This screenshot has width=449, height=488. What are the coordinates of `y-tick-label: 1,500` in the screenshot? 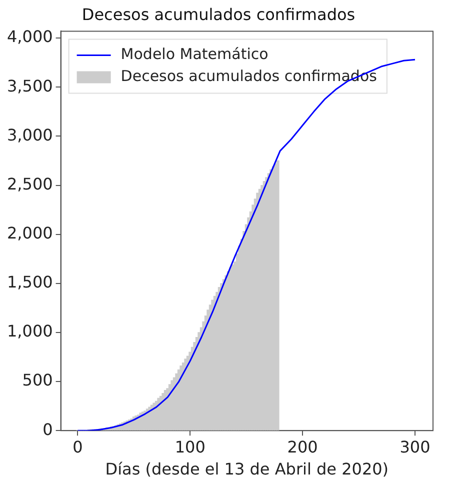 It's located at (29, 282).